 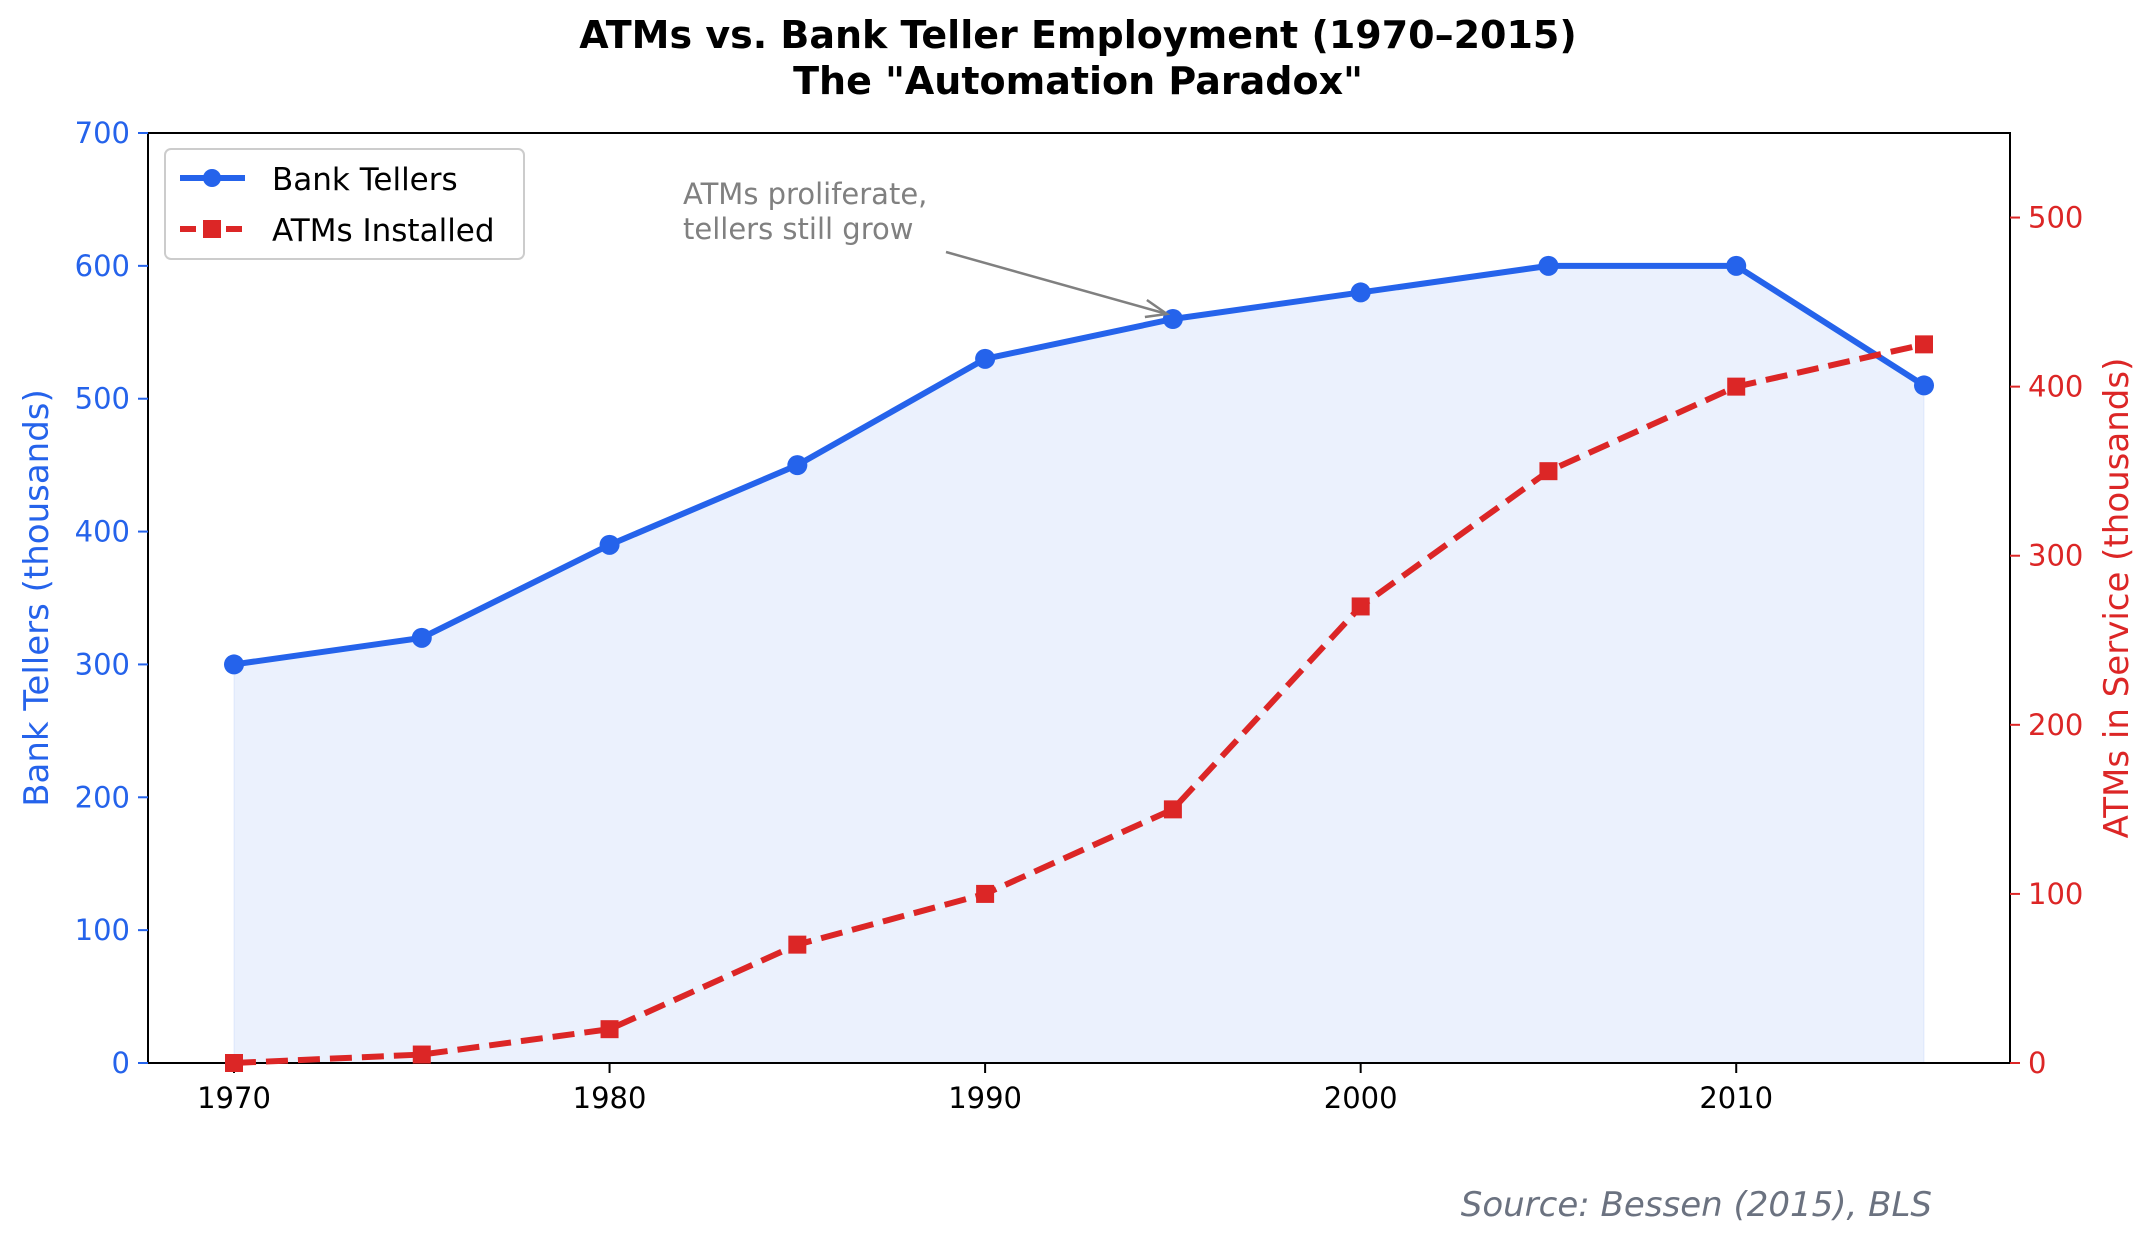 I want to click on legend-box, so click(x=344, y=204).